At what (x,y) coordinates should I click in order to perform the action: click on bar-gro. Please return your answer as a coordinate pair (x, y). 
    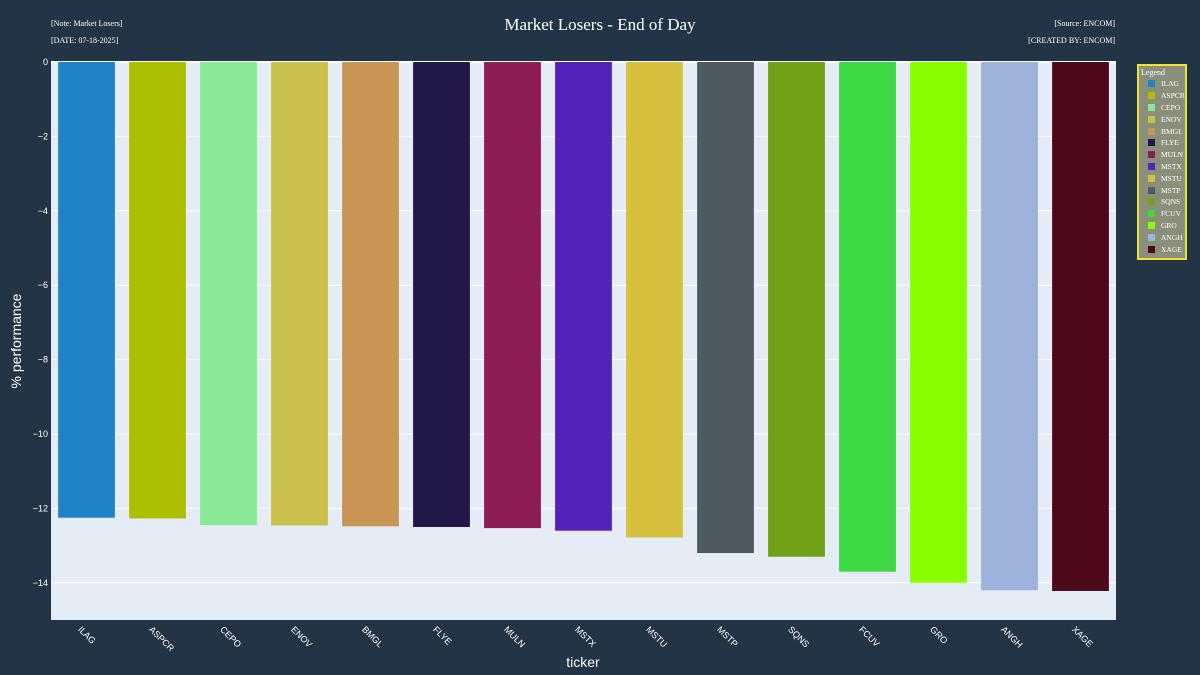
    Looking at the image, I should click on (938, 322).